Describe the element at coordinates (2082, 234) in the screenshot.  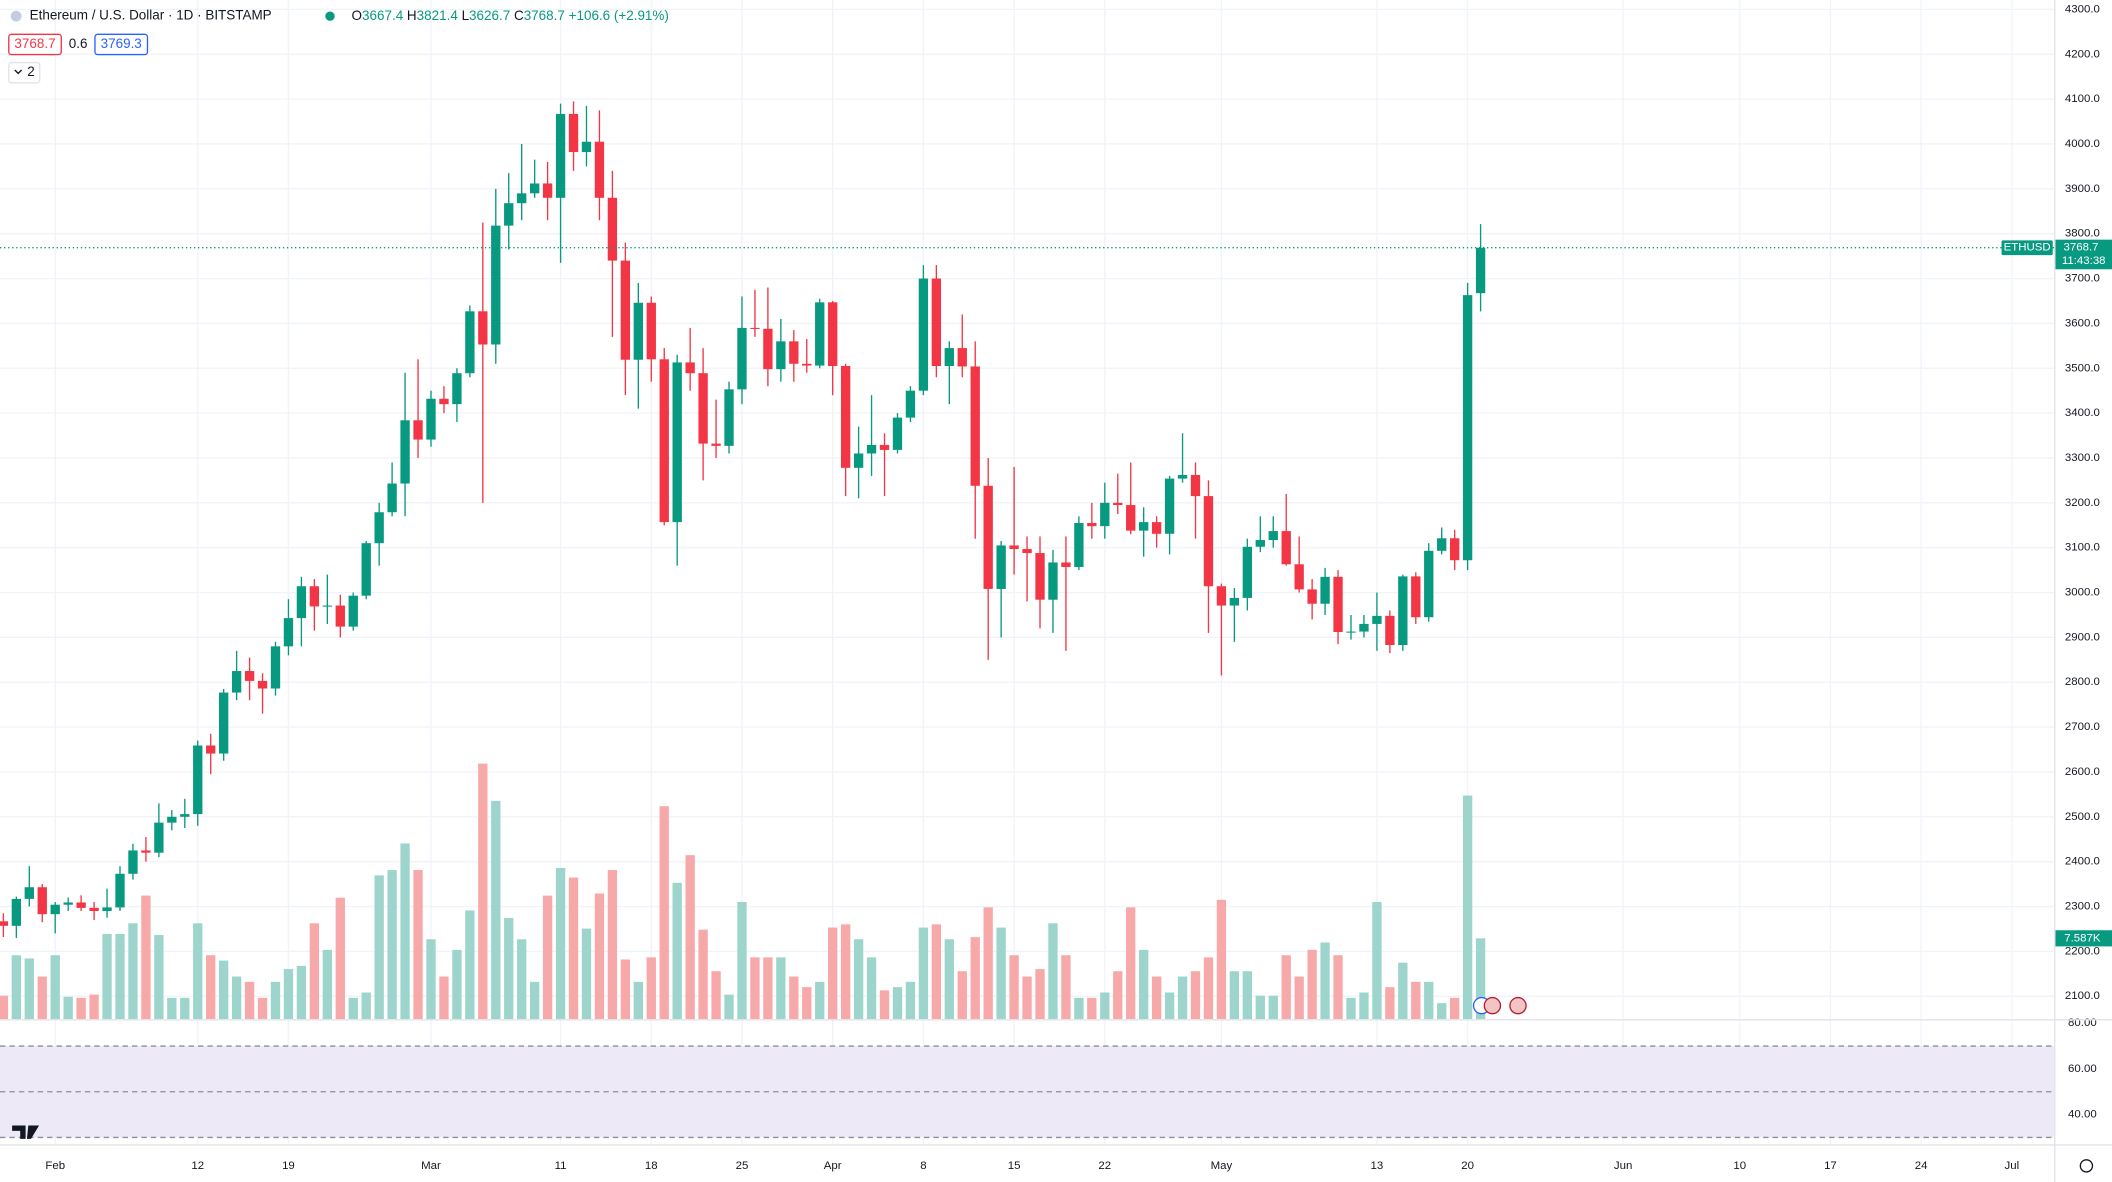
I see `y-tick-label: 3800.0` at that location.